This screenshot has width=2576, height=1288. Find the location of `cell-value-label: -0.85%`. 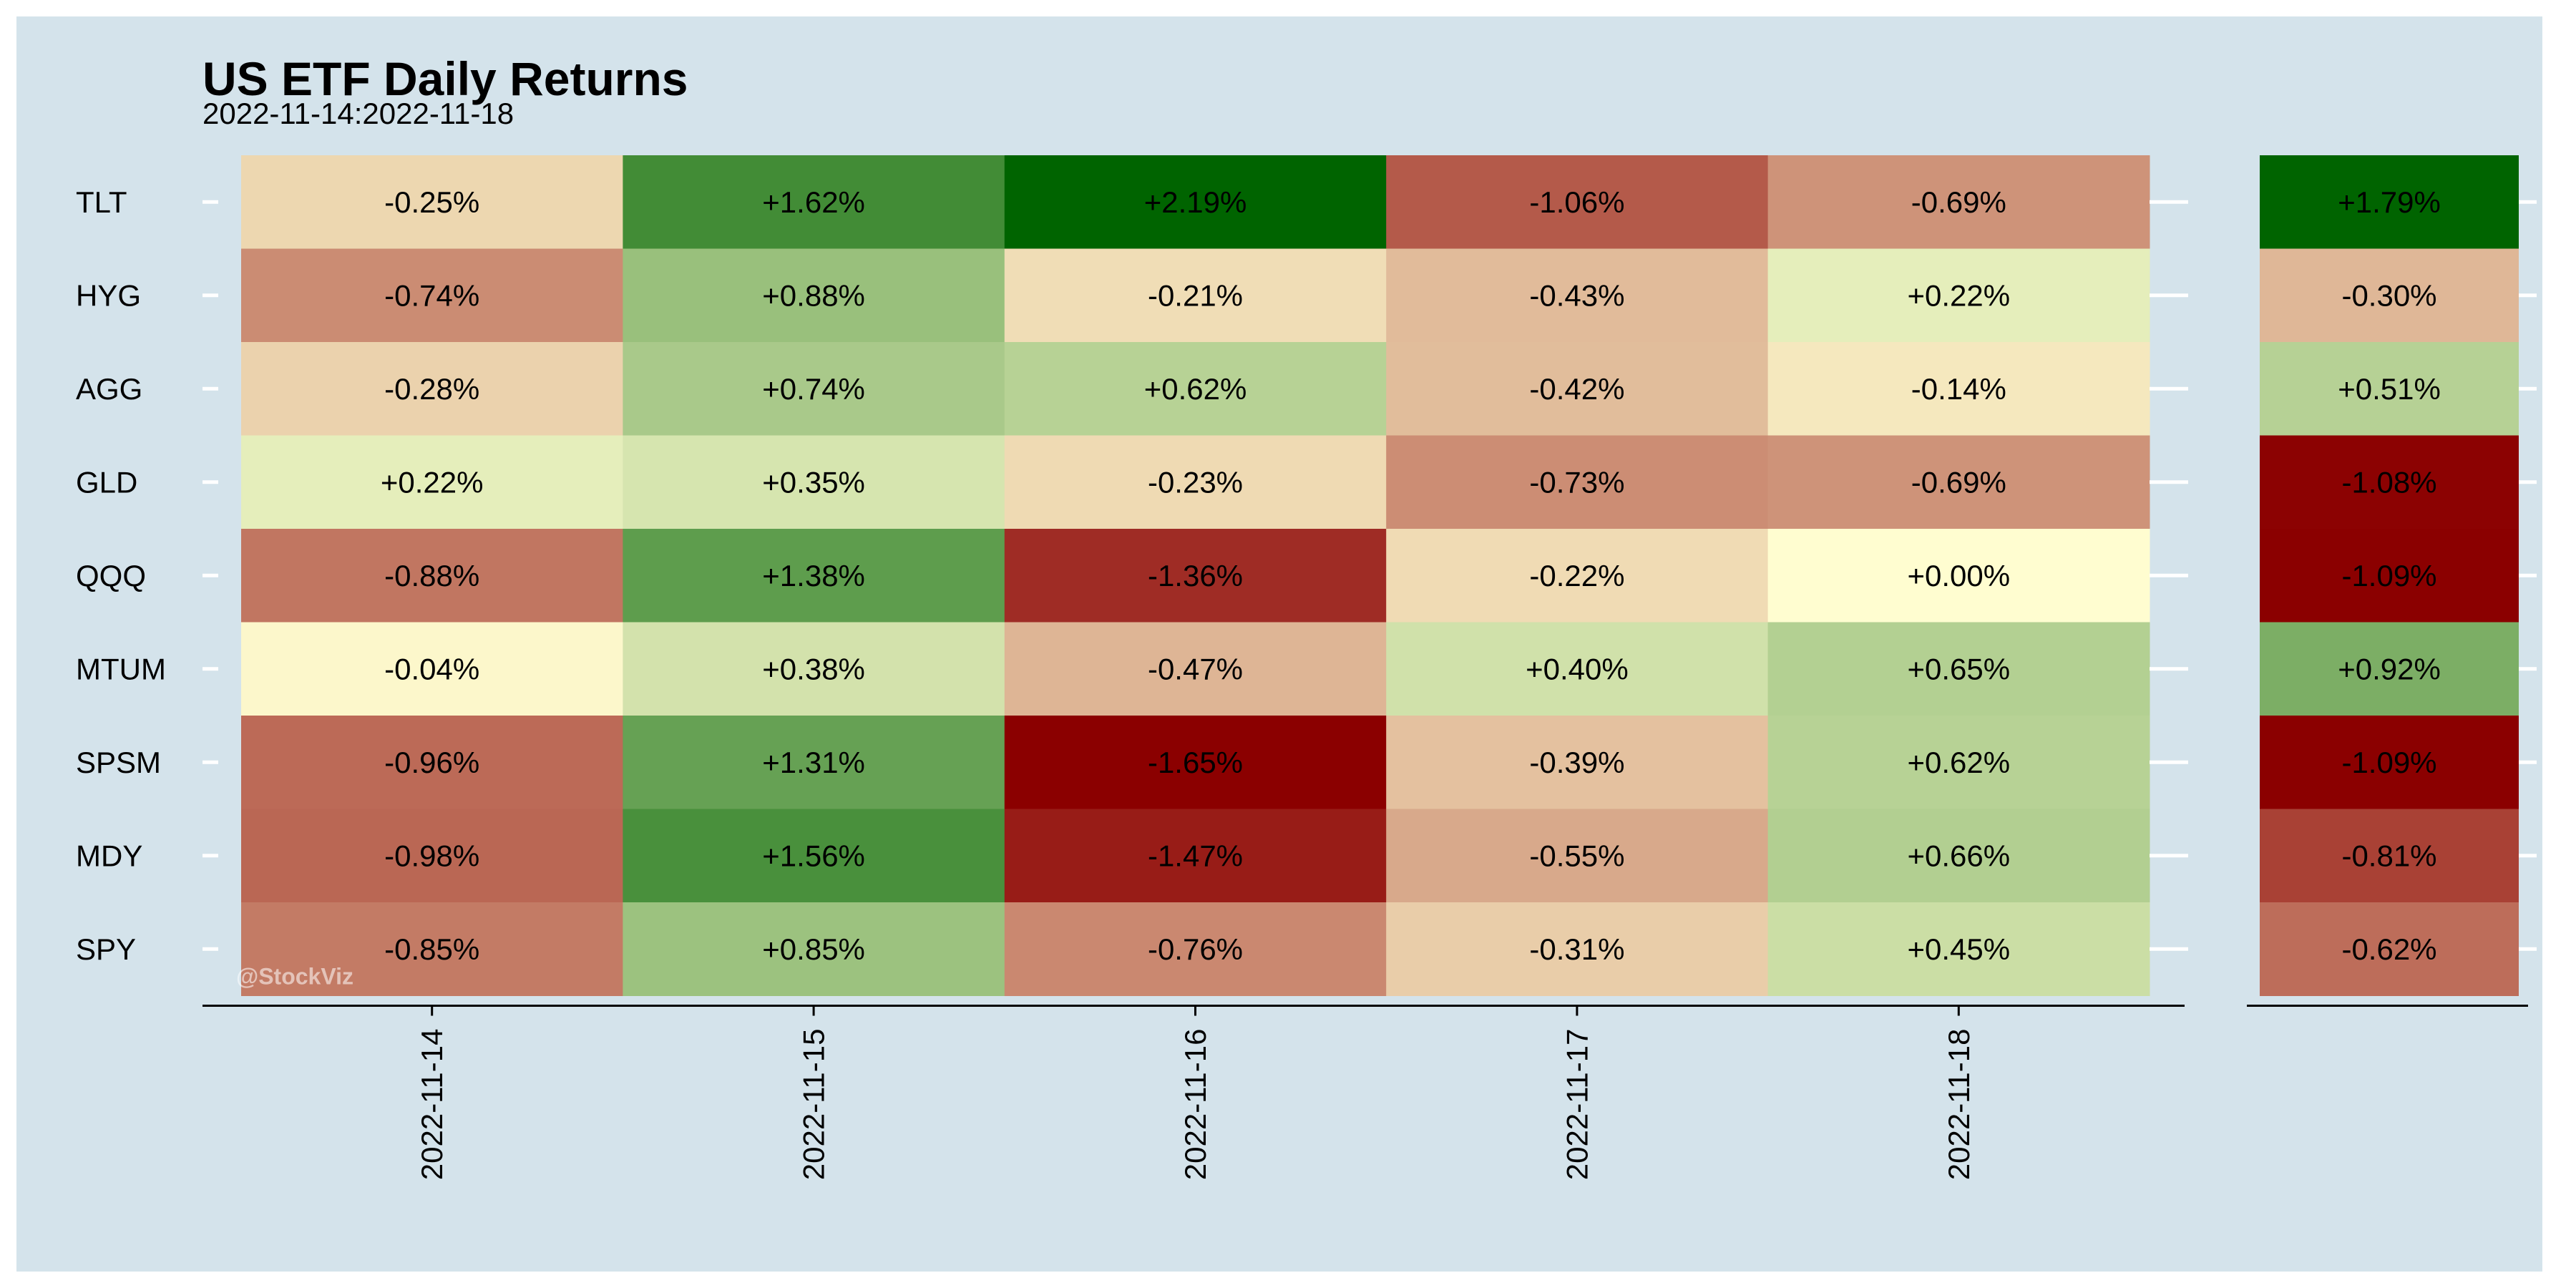

cell-value-label: -0.85% is located at coordinates (431, 949).